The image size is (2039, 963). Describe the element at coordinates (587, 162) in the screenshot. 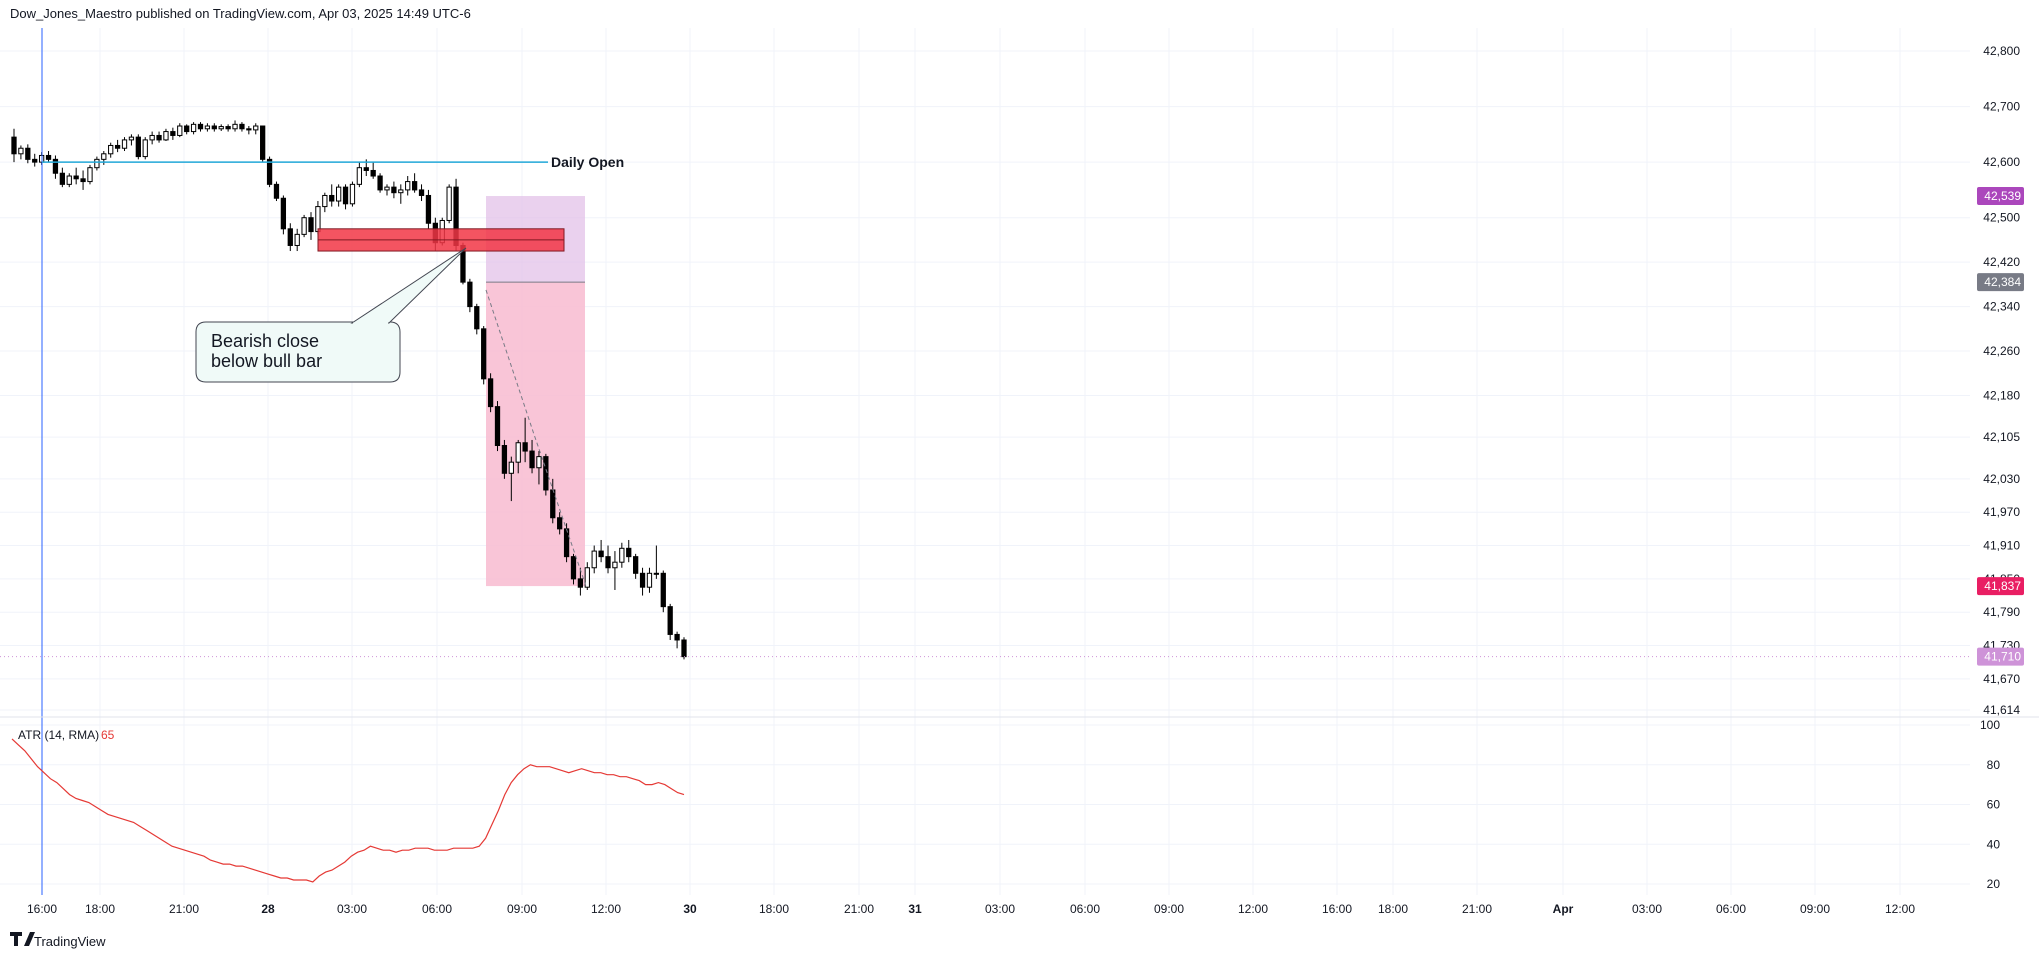

I see `daily-open-label: Daily Open` at that location.